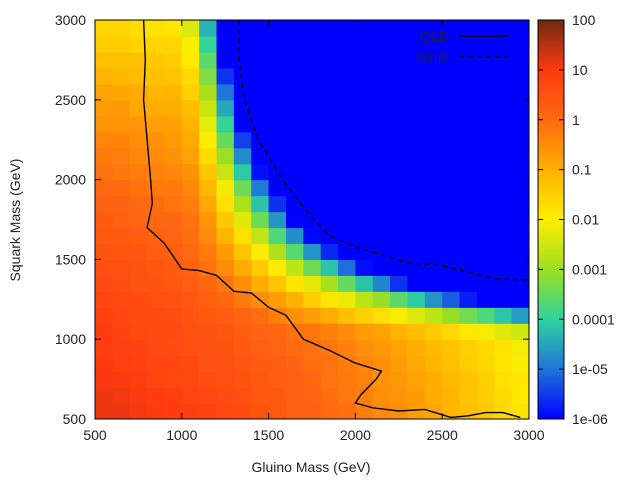 Image resolution: width=640 pixels, height=480 pixels. What do you see at coordinates (70, 259) in the screenshot?
I see `y-tick-label: 1500` at bounding box center [70, 259].